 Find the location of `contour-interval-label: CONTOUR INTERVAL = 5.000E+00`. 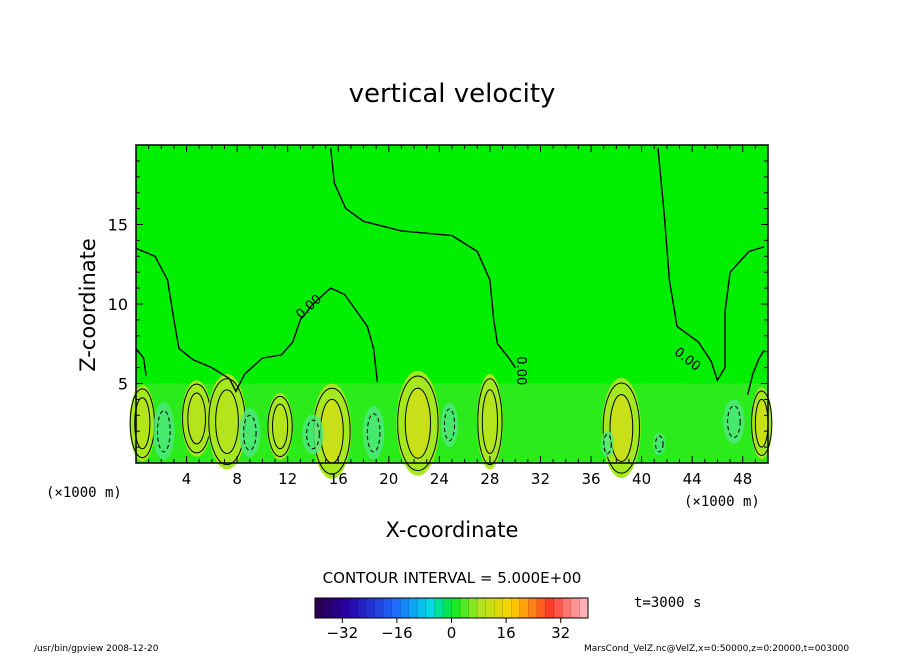

contour-interval-label: CONTOUR INTERVAL = 5.000E+00 is located at coordinates (452, 578).